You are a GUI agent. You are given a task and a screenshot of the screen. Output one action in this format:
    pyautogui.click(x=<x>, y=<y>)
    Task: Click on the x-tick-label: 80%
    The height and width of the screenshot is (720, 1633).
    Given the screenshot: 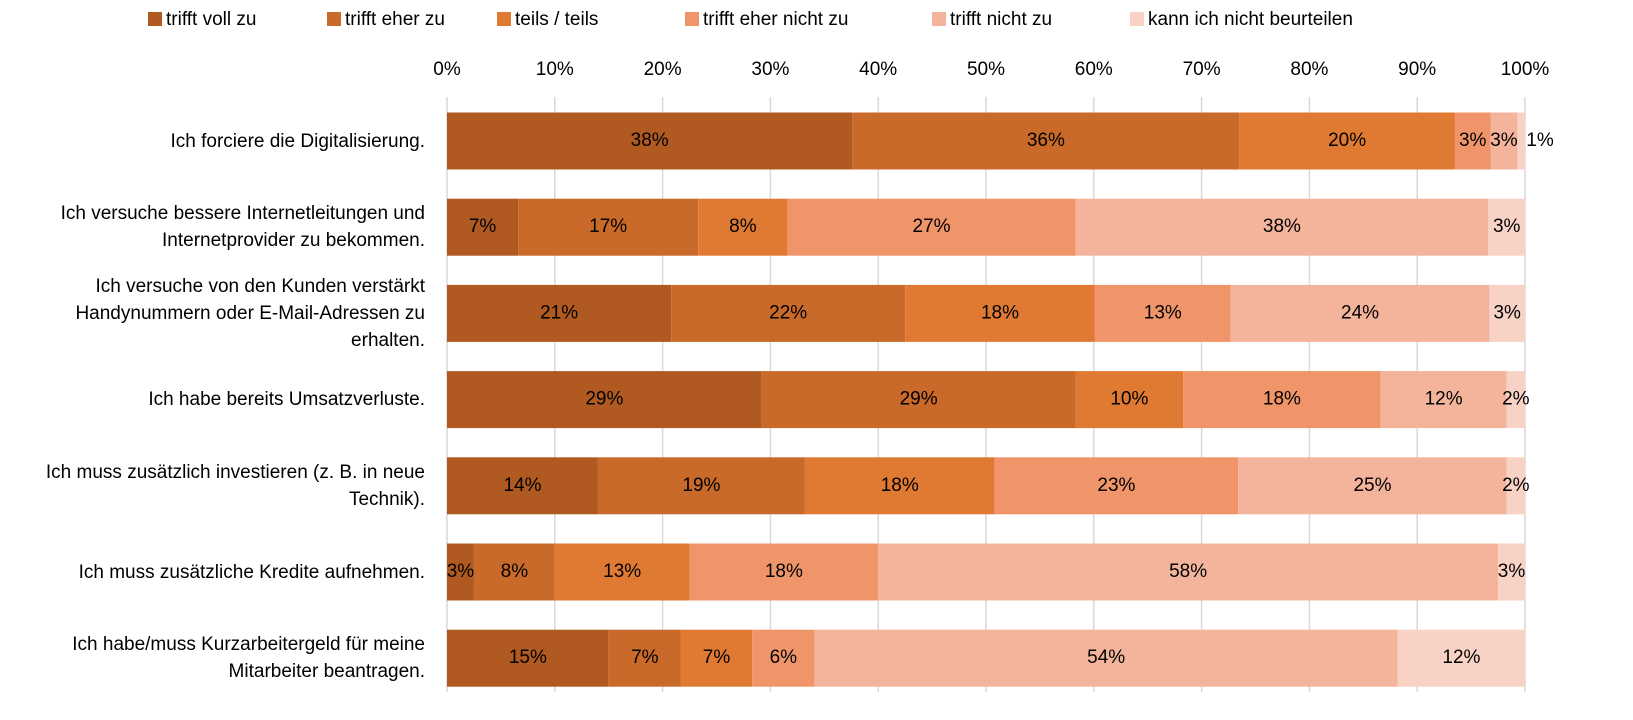 What is the action you would take?
    pyautogui.click(x=1309, y=69)
    